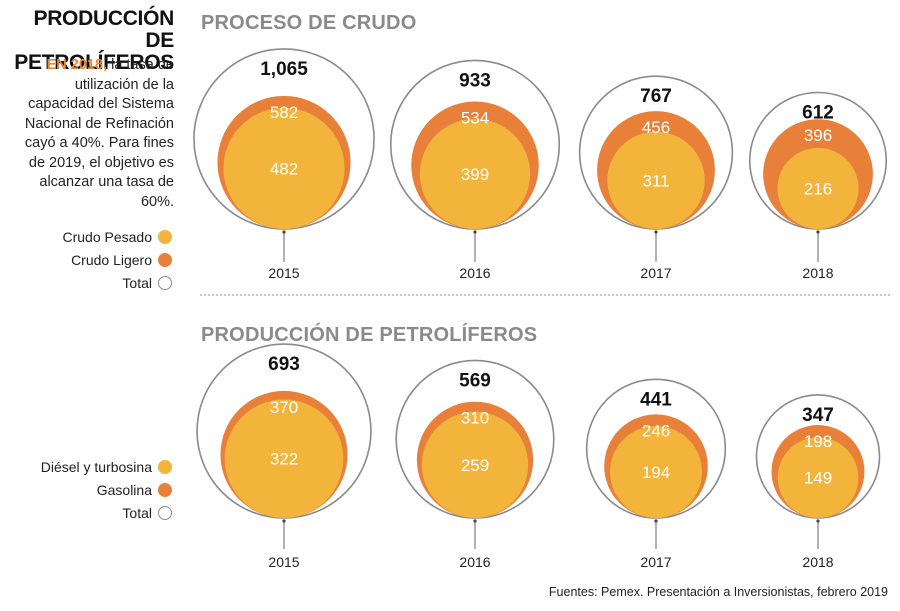 This screenshot has width=900, height=611. Describe the element at coordinates (818, 112) in the screenshot. I see `label-total: 612` at that location.